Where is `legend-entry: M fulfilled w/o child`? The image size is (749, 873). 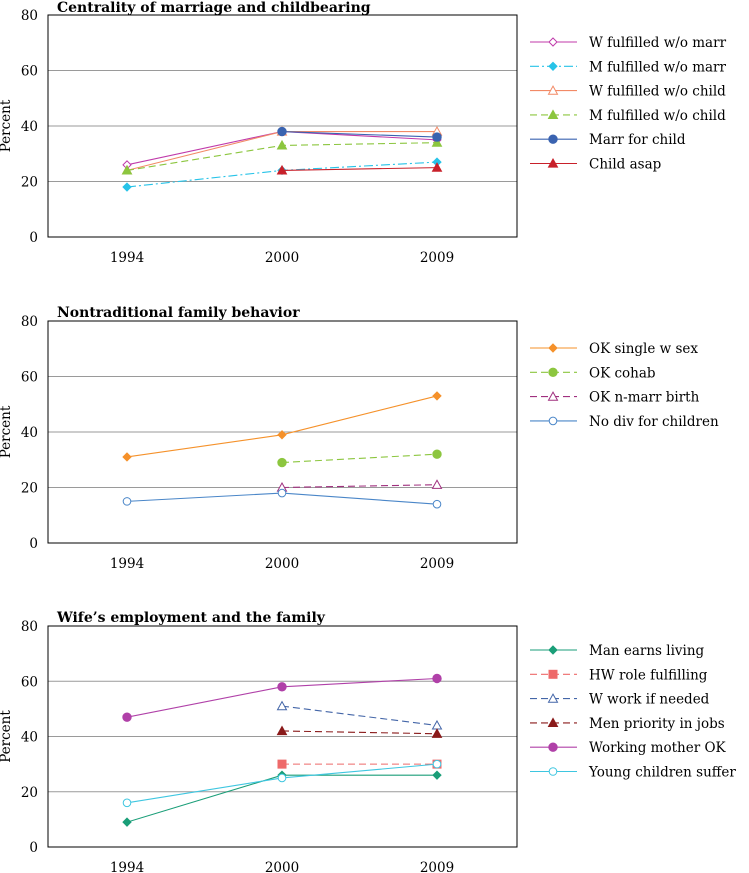 legend-entry: M fulfilled w/o child is located at coordinates (628, 116).